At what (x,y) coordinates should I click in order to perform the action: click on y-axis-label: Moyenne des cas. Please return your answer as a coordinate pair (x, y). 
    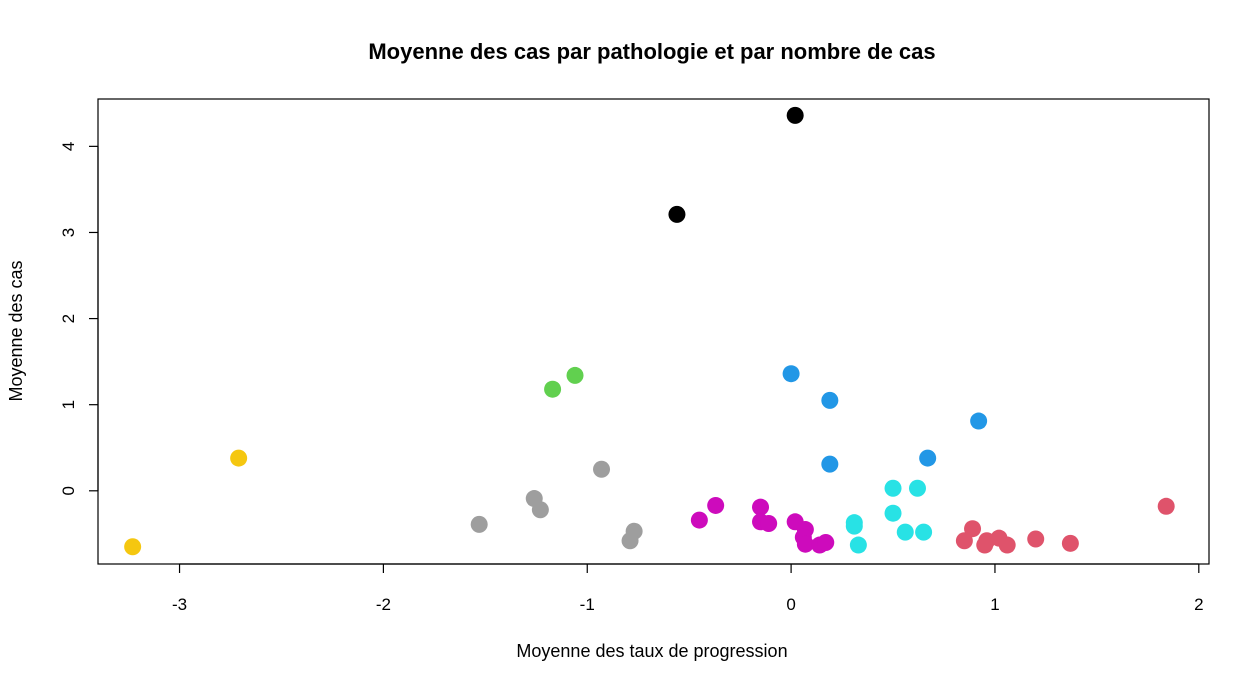
    Looking at the image, I should click on (16, 330).